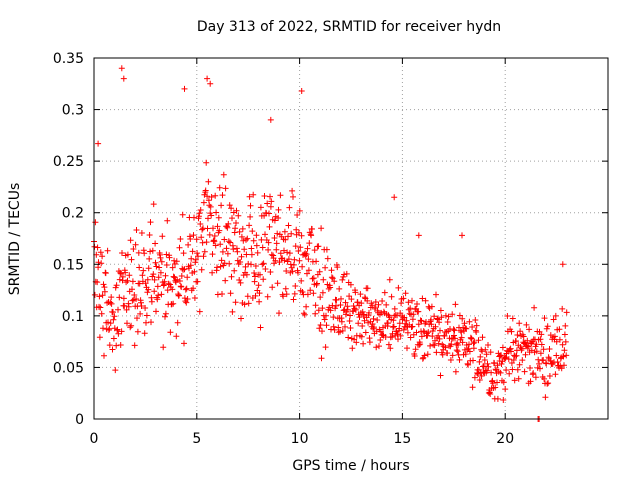 The image size is (640, 480). What do you see at coordinates (196, 439) in the screenshot?
I see `x-tick-label: 5` at bounding box center [196, 439].